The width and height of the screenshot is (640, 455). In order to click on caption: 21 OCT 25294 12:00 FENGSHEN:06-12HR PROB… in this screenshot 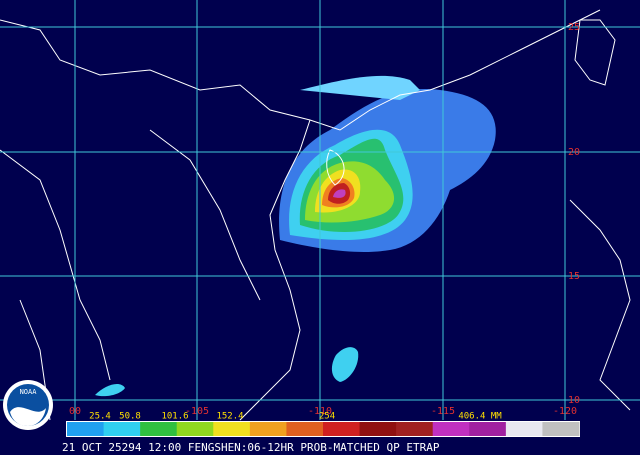, I will do `click(251, 447)`.